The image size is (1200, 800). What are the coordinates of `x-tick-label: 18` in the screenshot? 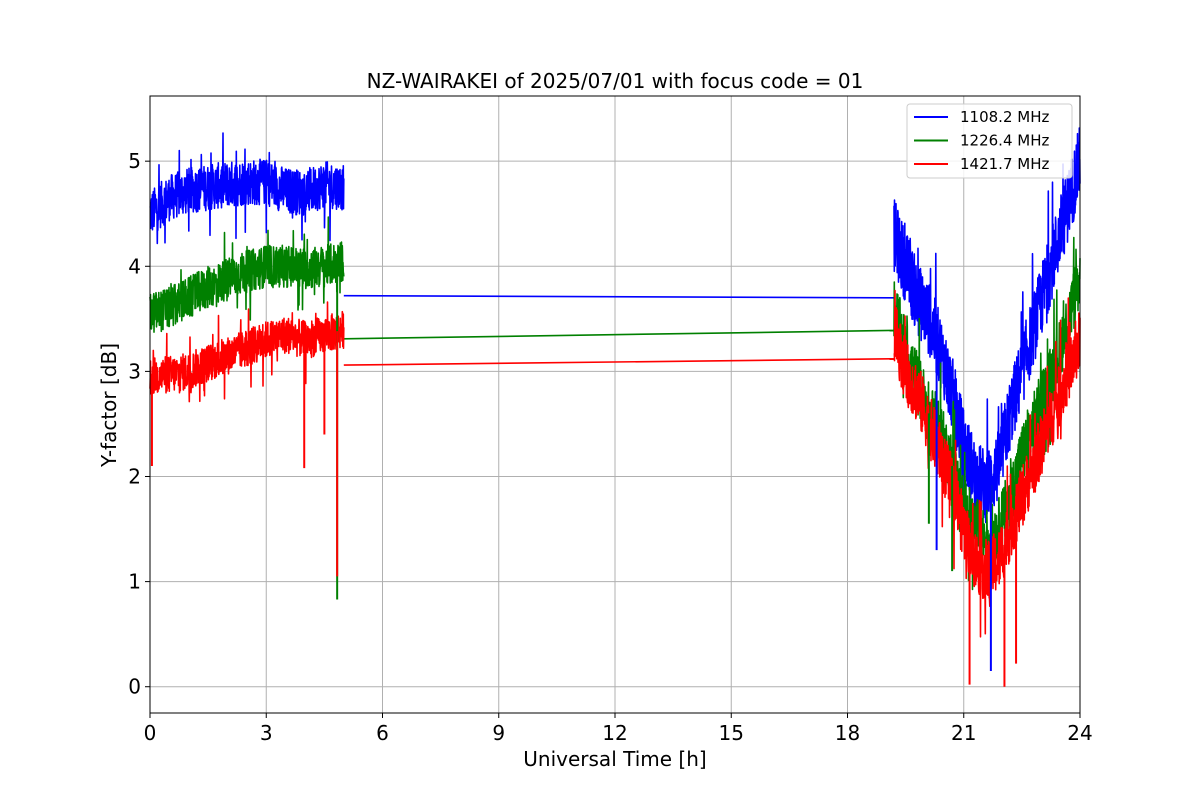 It's located at (847, 733).